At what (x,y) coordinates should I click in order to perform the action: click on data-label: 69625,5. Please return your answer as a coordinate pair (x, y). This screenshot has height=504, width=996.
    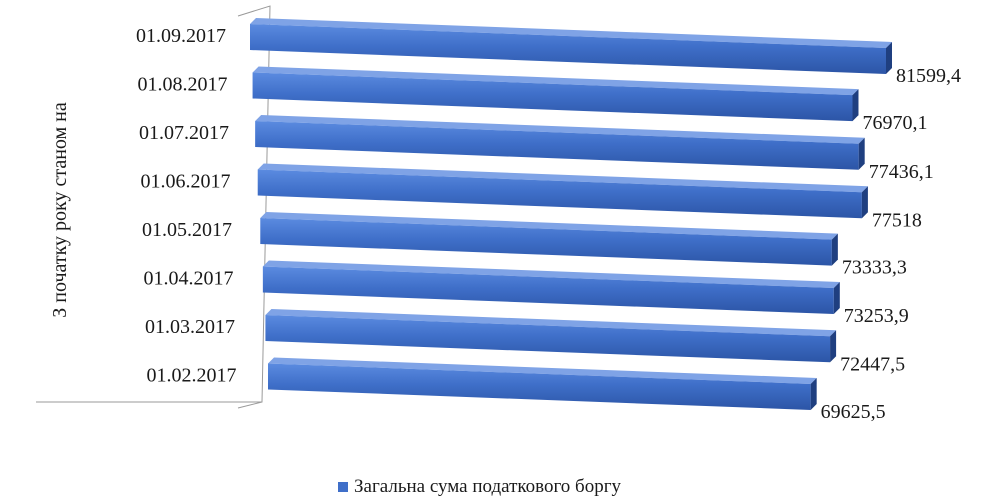
    Looking at the image, I should click on (853, 412).